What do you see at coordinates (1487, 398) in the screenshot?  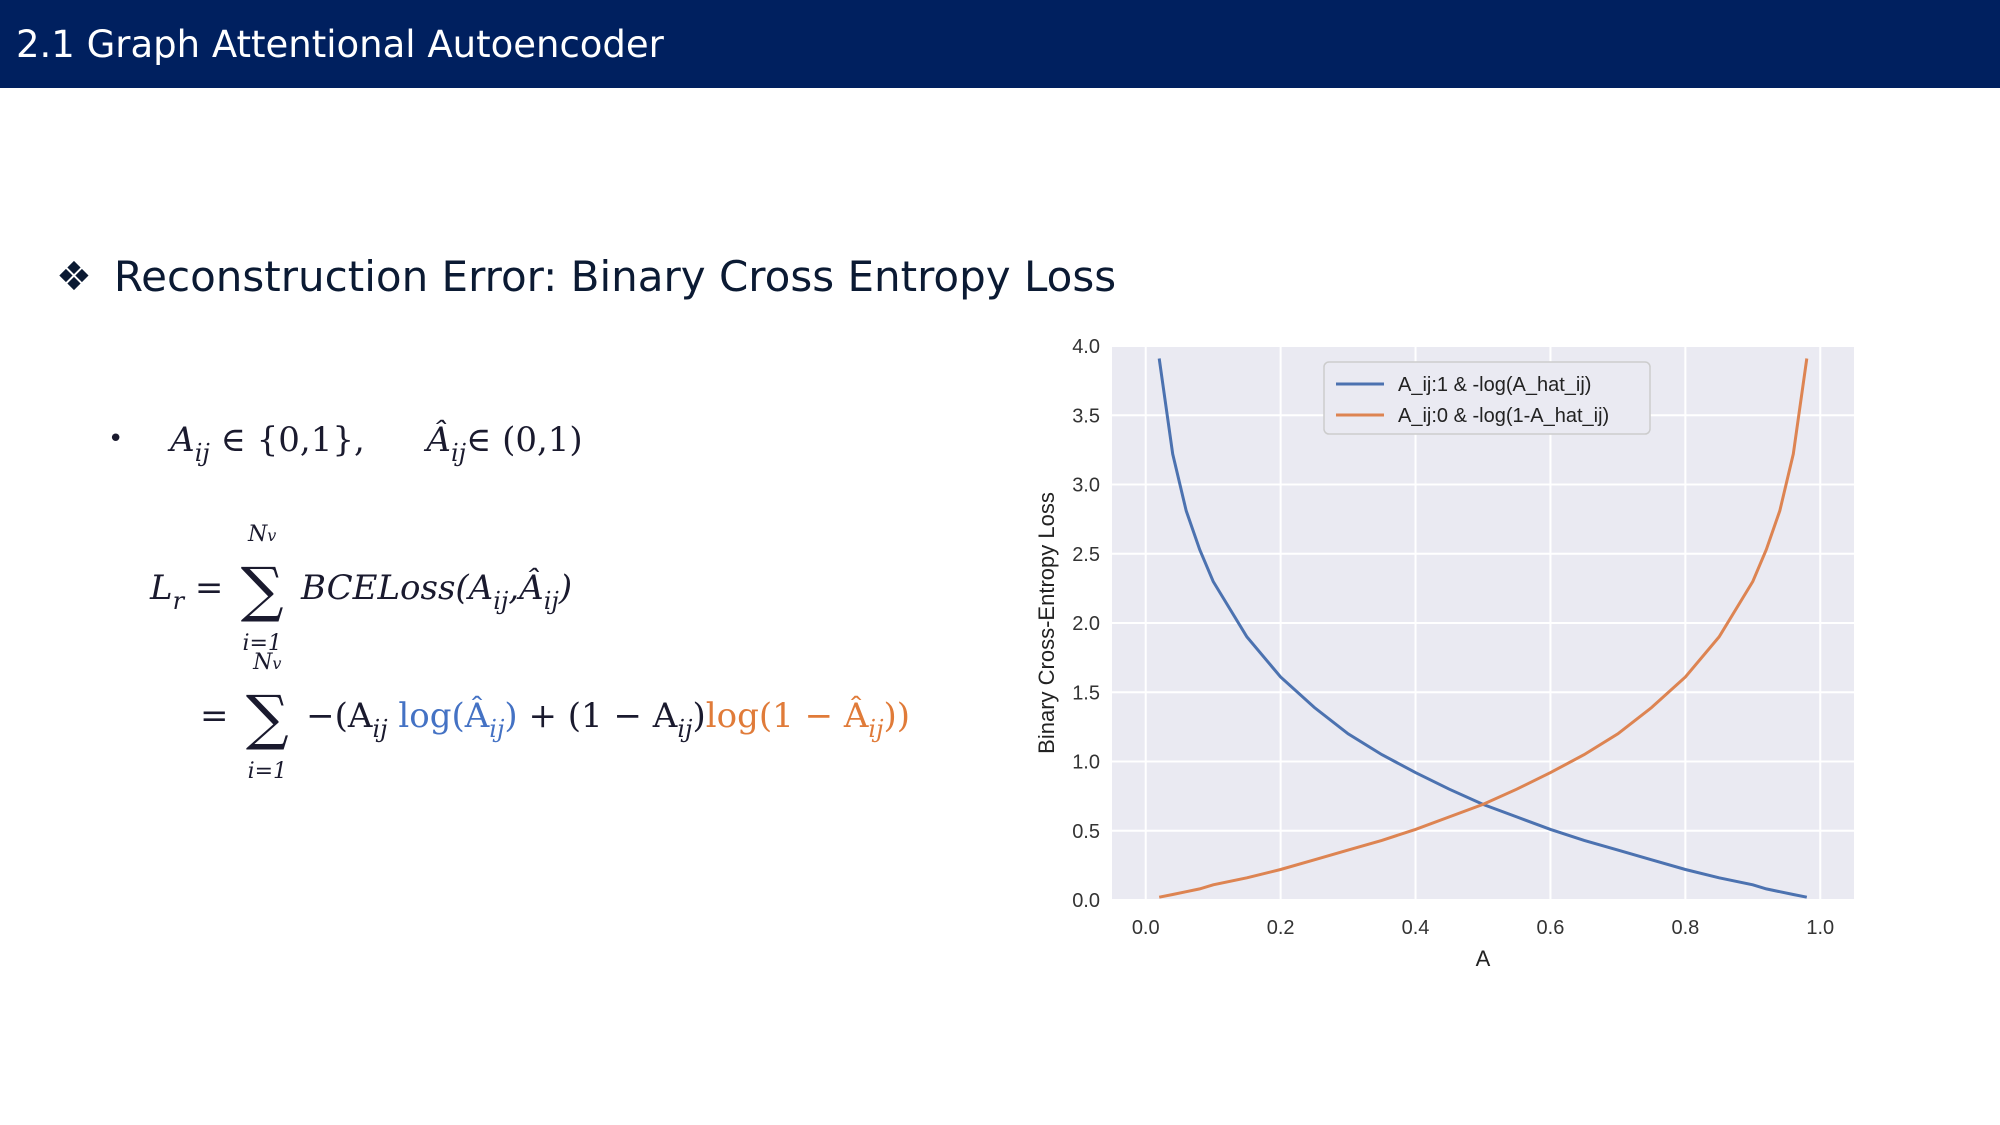 I see `legend-box` at bounding box center [1487, 398].